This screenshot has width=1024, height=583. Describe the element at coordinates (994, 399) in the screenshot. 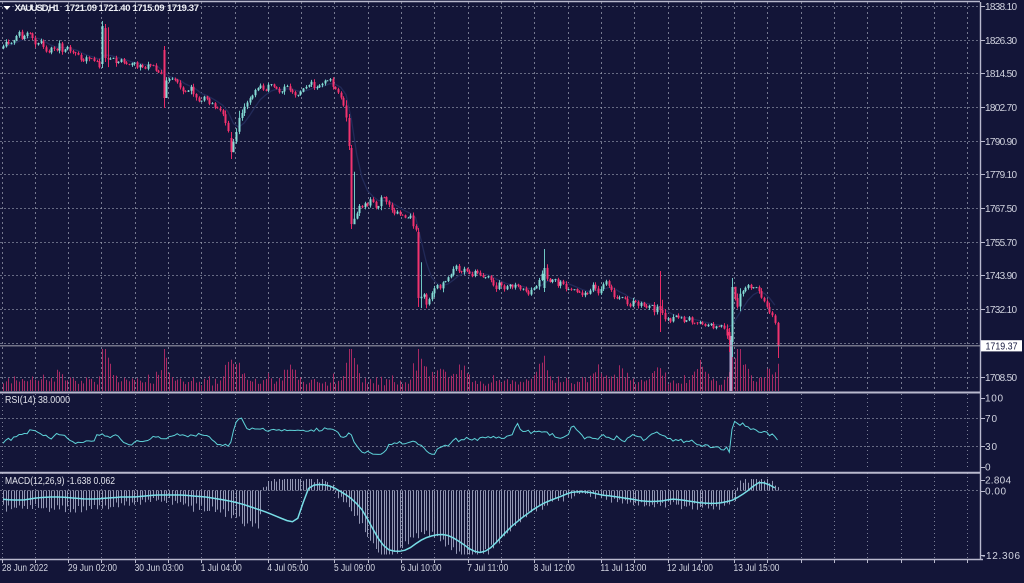

I see `svg-text: 100` at that location.